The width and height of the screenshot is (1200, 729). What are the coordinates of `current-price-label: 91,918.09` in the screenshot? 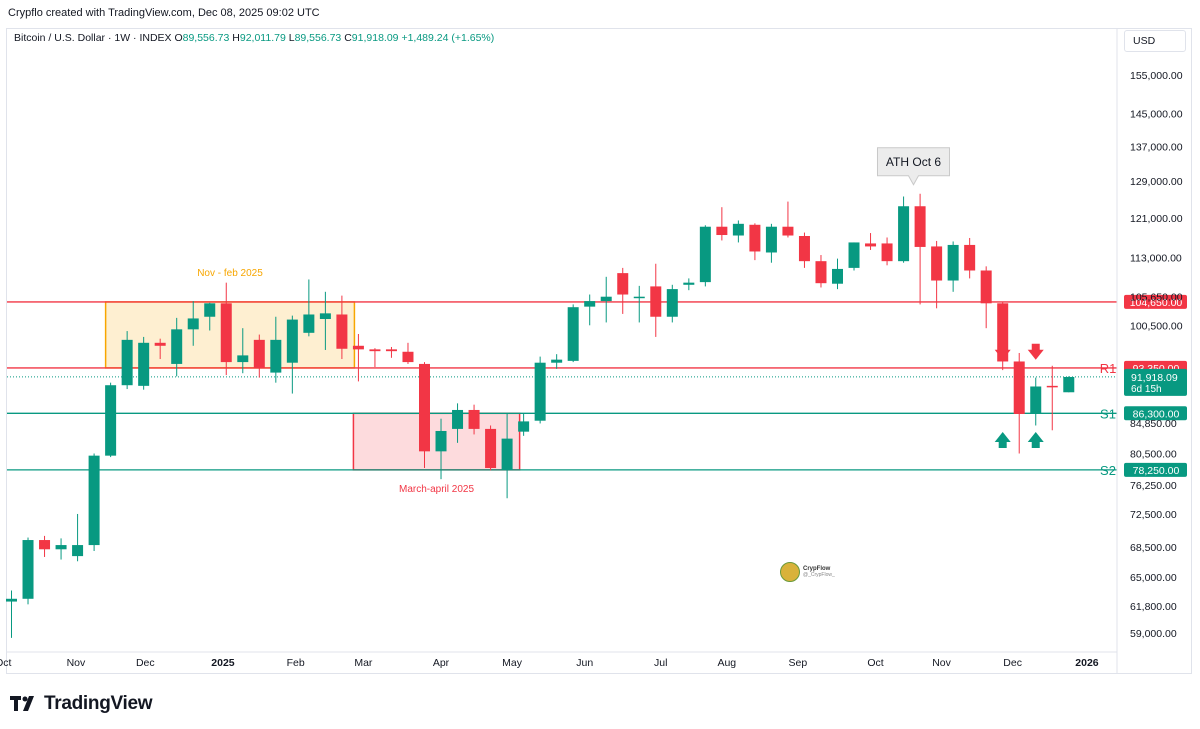 It's located at (1154, 378).